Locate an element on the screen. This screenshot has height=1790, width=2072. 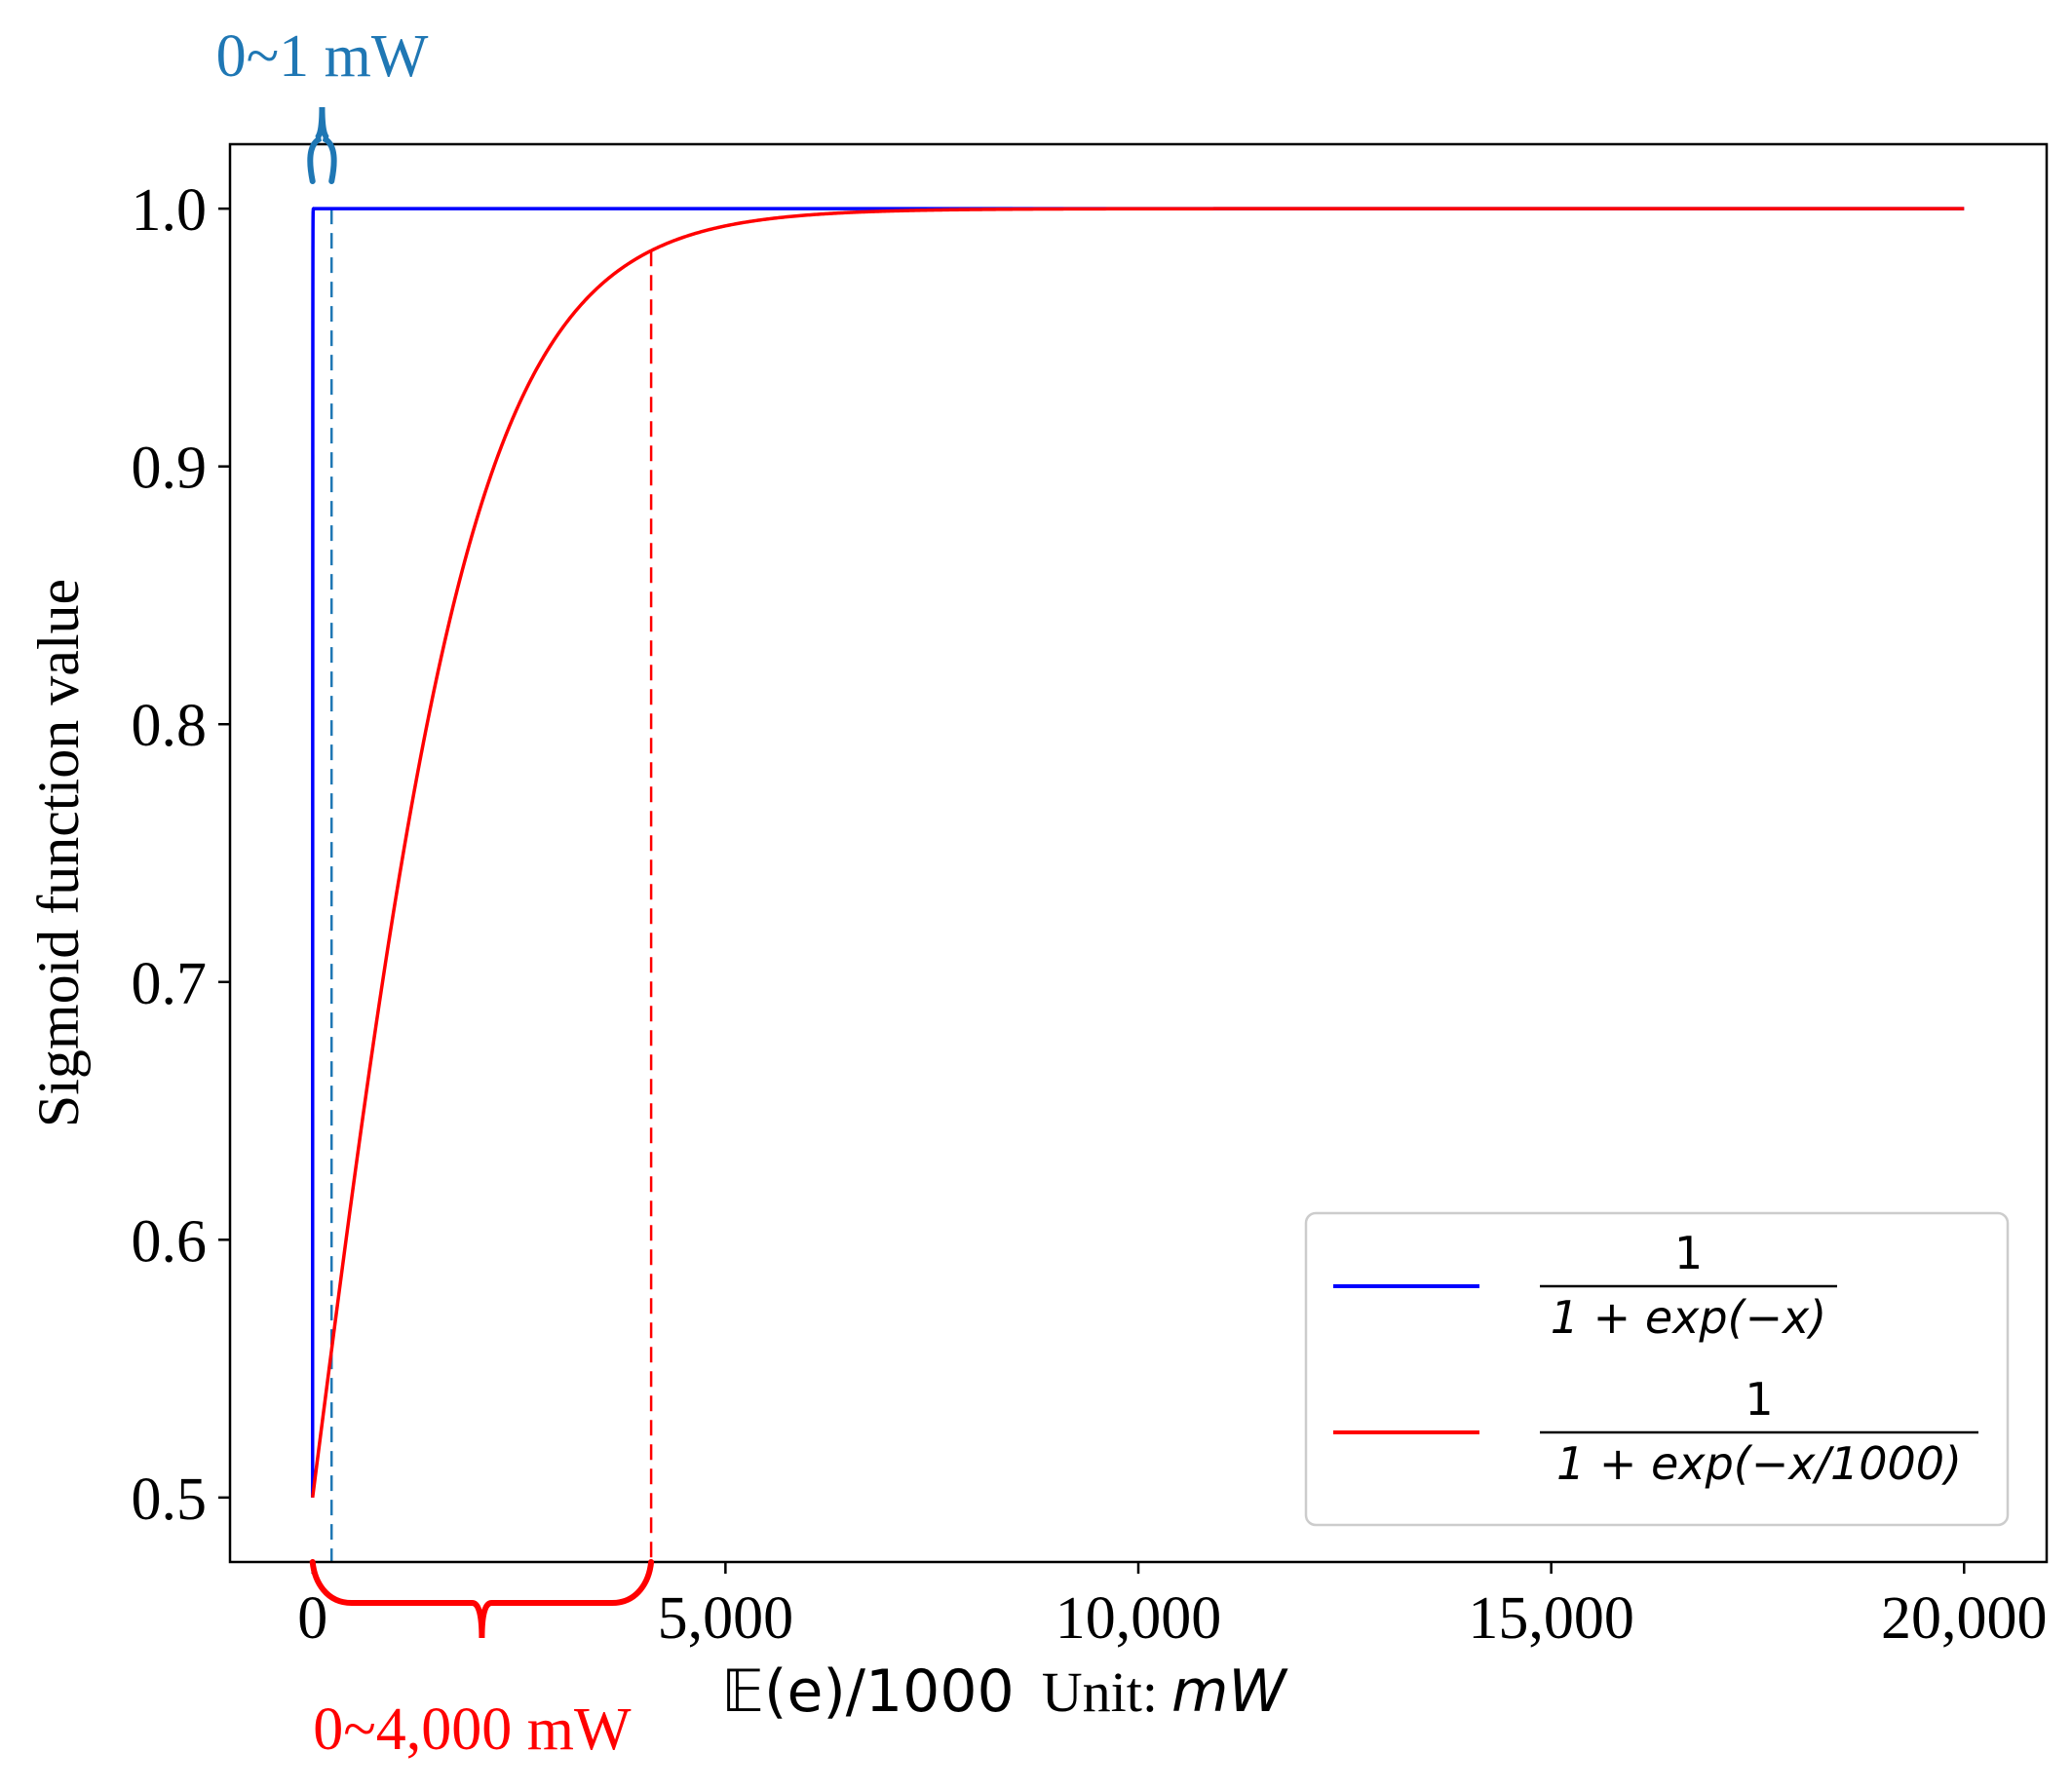
y-tick-label: 0.6 is located at coordinates (170, 1241).